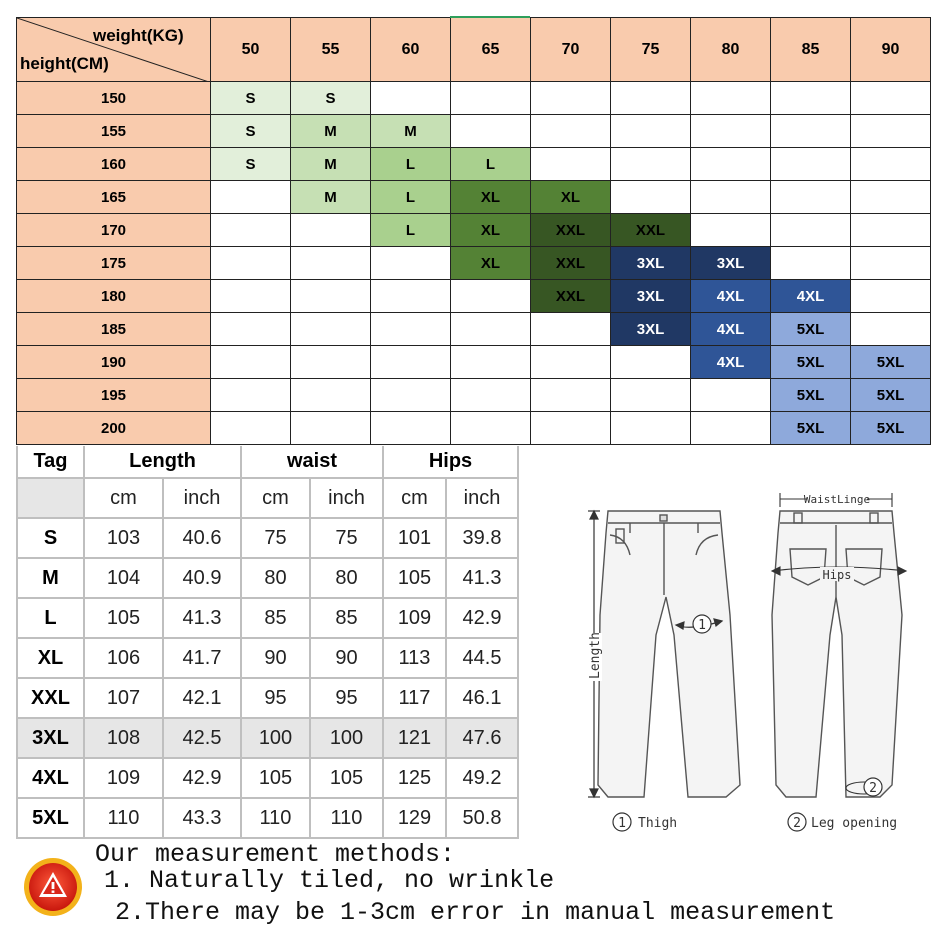  I want to click on notes-title: Our measurement methods:, so click(275, 854).